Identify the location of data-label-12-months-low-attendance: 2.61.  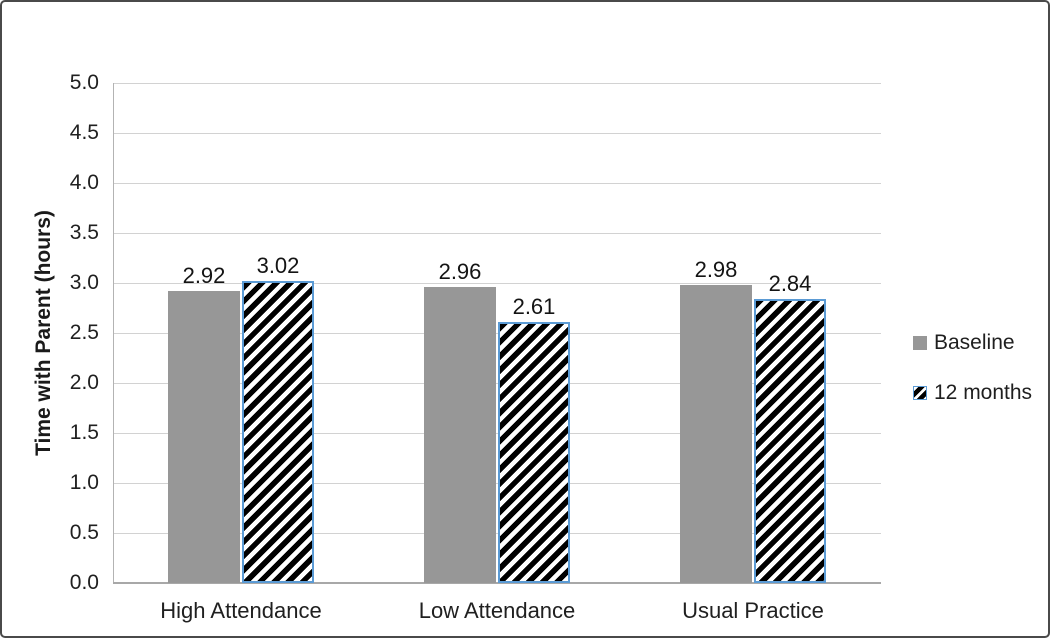
(534, 306).